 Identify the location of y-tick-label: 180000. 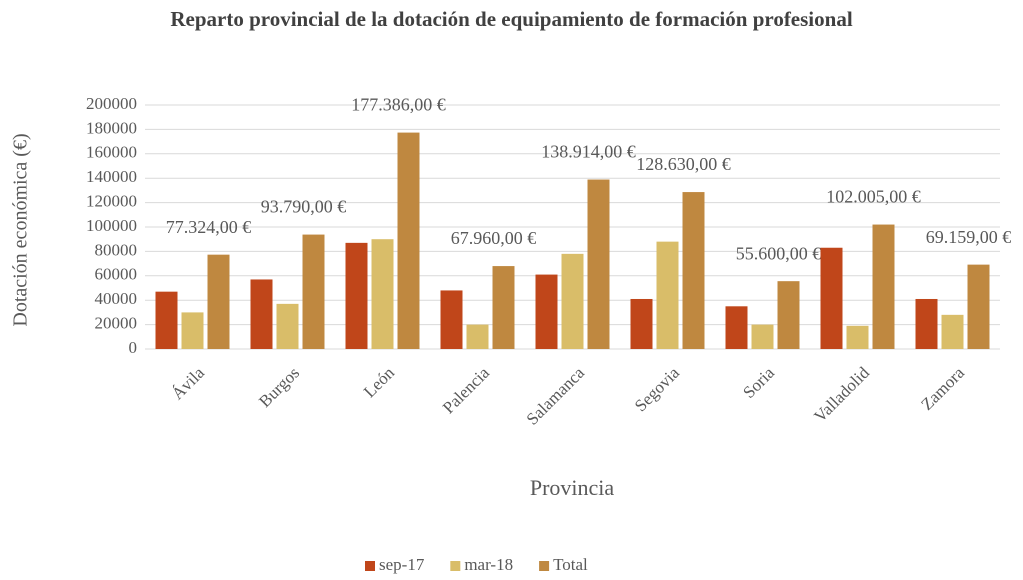
(111, 127).